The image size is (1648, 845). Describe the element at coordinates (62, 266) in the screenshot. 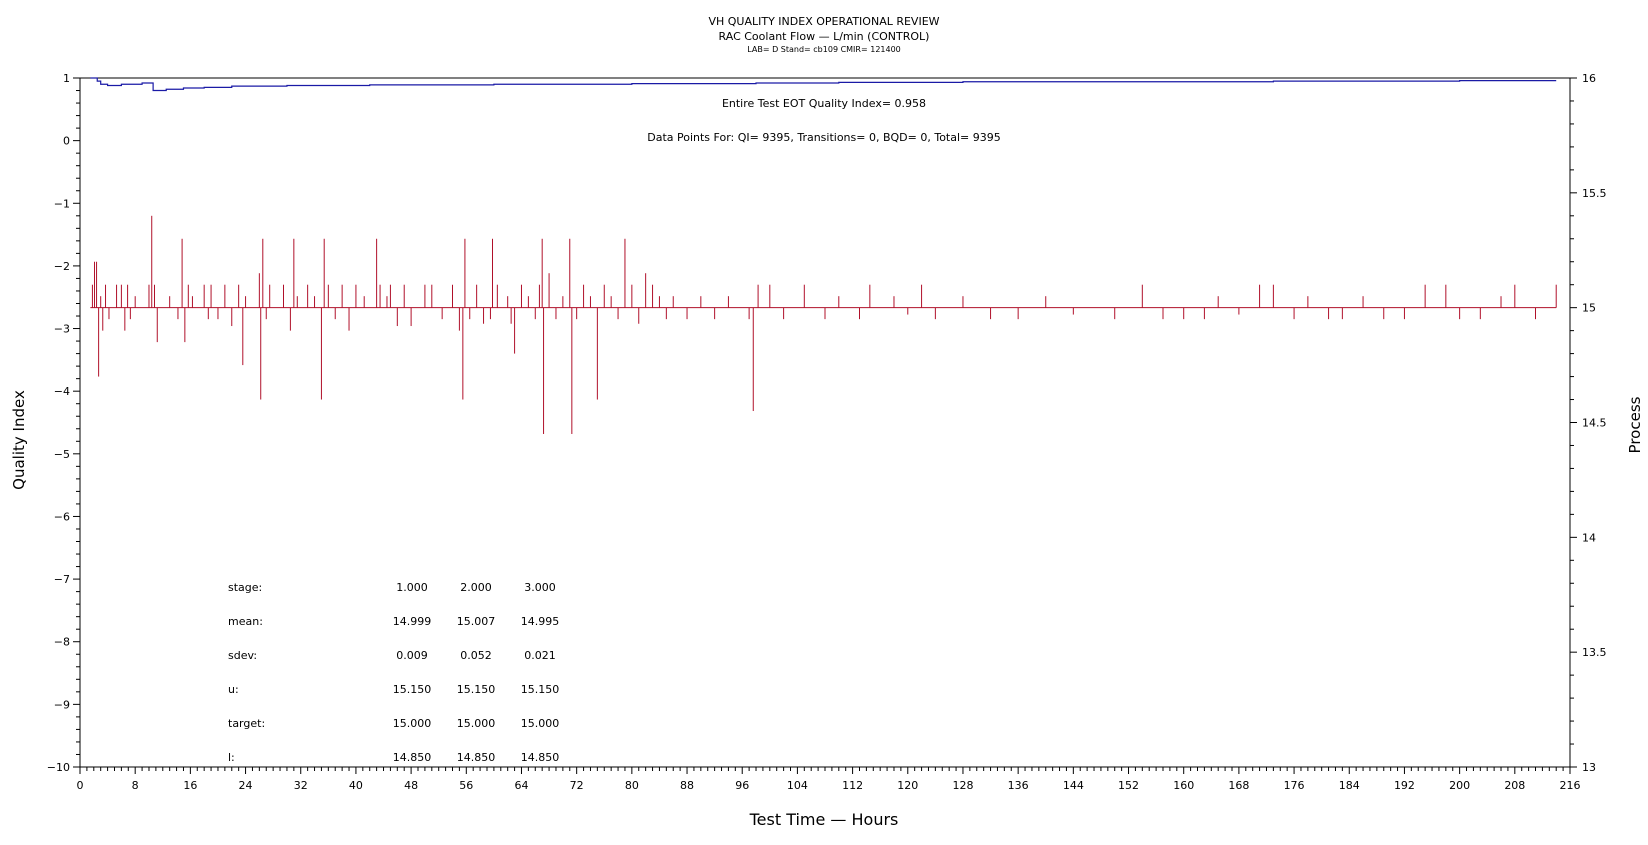

I see `y-tick-label: −2` at that location.